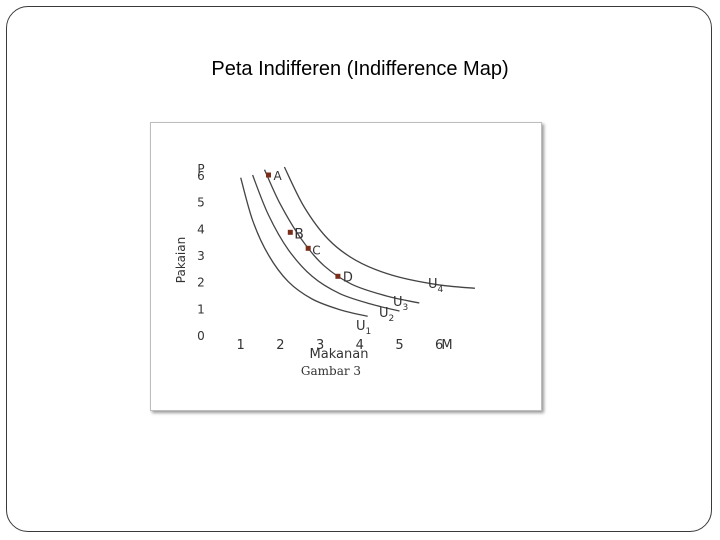  What do you see at coordinates (268, 175) in the screenshot?
I see `point-a-marker` at bounding box center [268, 175].